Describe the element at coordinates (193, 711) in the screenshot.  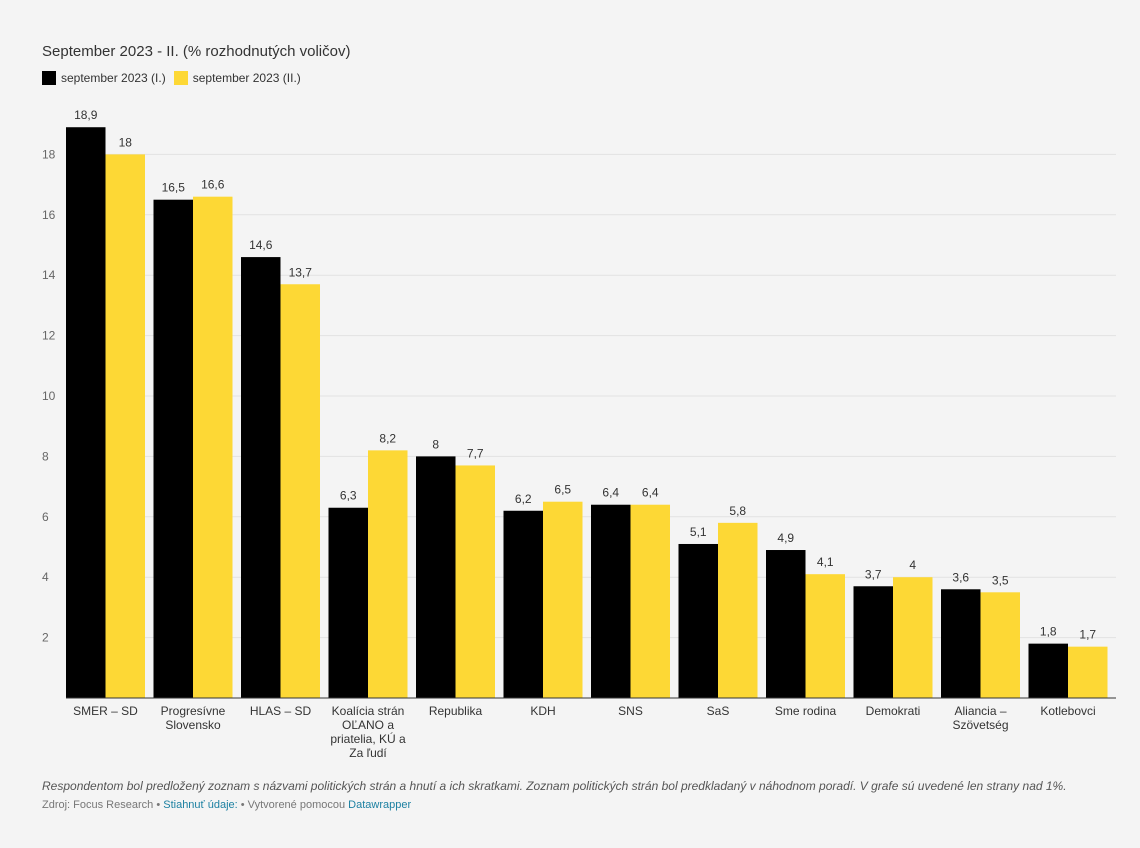
I see `x-tick-label-line: Progresívne` at that location.